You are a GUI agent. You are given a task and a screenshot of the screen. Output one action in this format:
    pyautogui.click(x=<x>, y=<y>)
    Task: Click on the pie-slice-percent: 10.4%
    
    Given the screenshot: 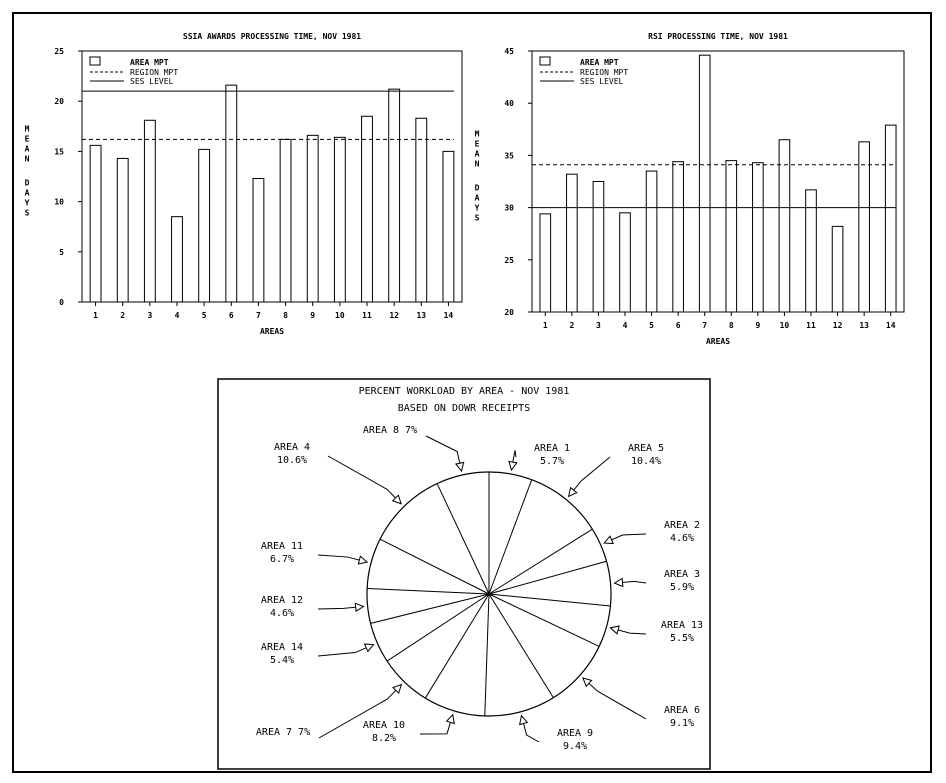 What is the action you would take?
    pyautogui.click(x=646, y=461)
    